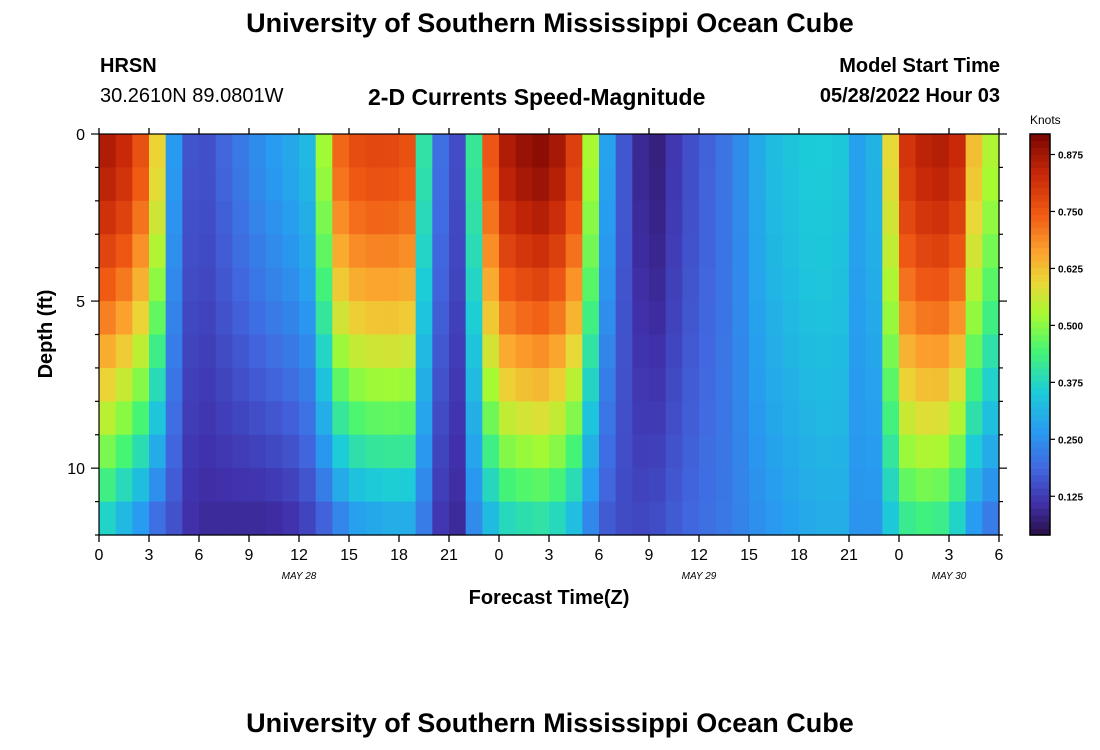  I want to click on x-tick-label: 12, so click(299, 555).